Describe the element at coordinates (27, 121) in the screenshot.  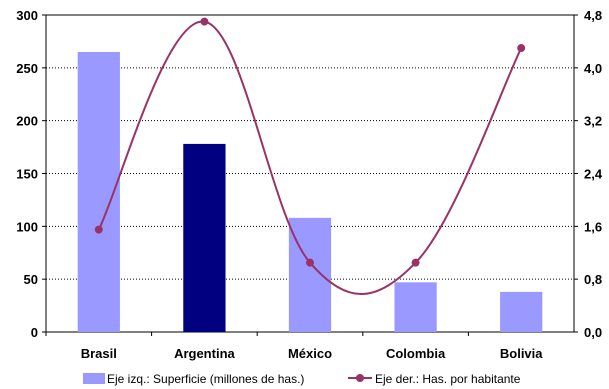
I see `left-tick-label: 200` at that location.